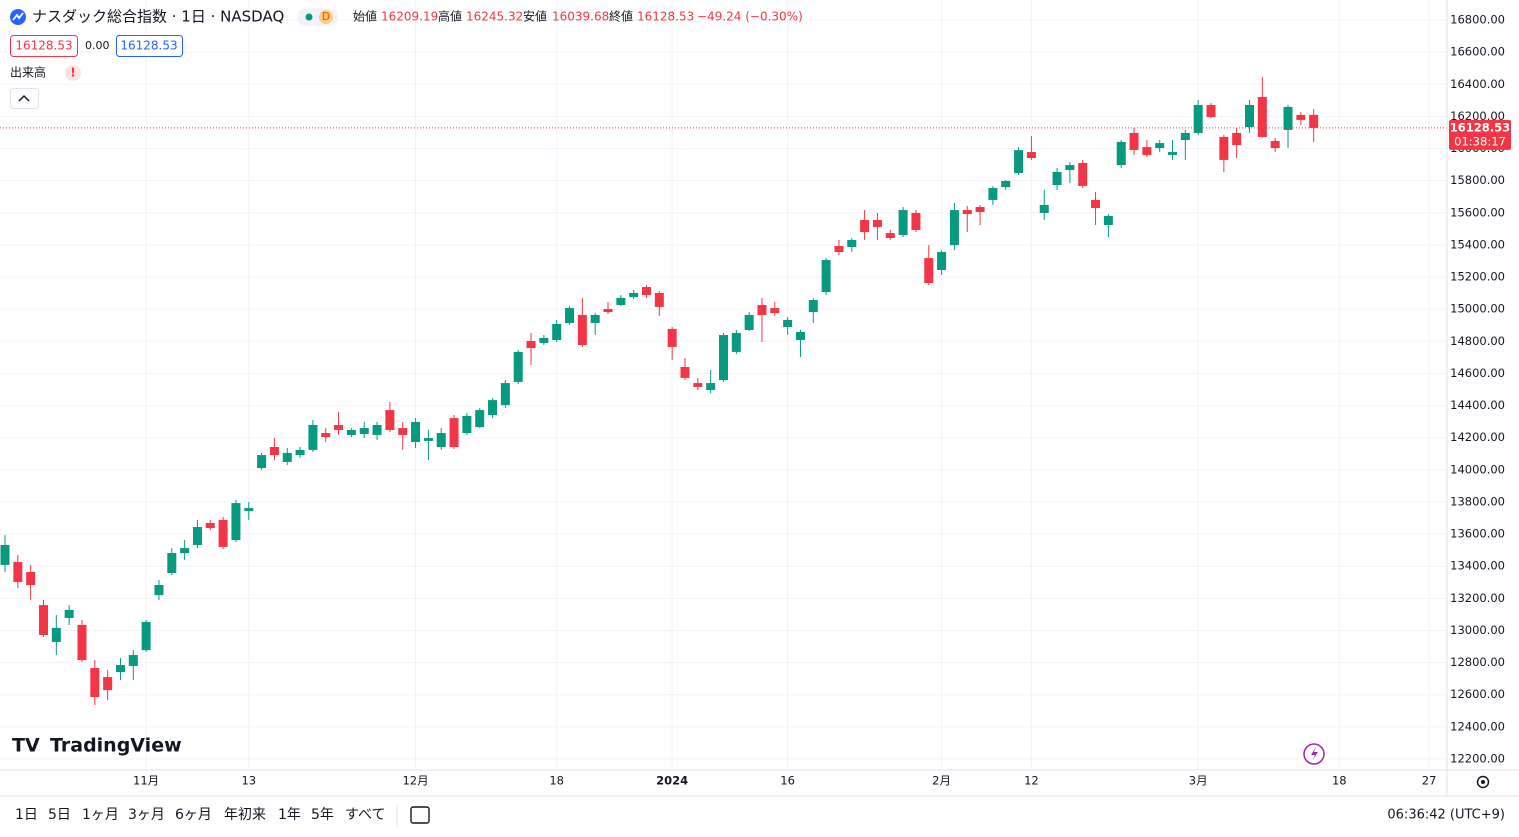 Image resolution: width=1519 pixels, height=837 pixels. Describe the element at coordinates (621, 16) in the screenshot. I see `close-label: 終値` at that location.